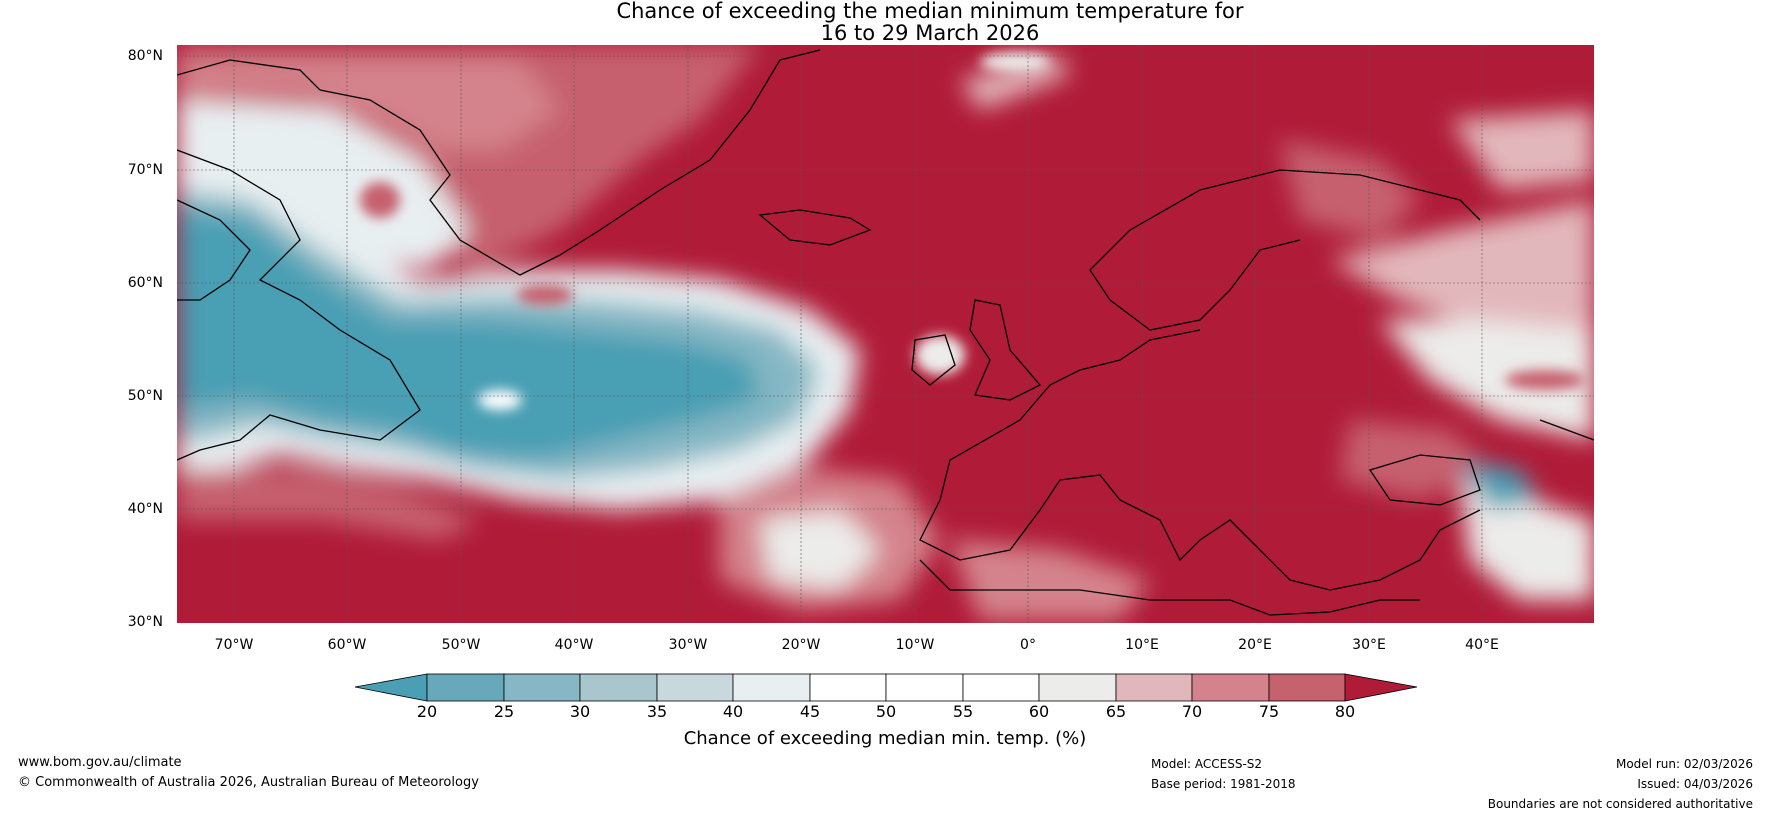 The image size is (1770, 816). I want to click on colorbar-tick-65: 65, so click(1116, 711).